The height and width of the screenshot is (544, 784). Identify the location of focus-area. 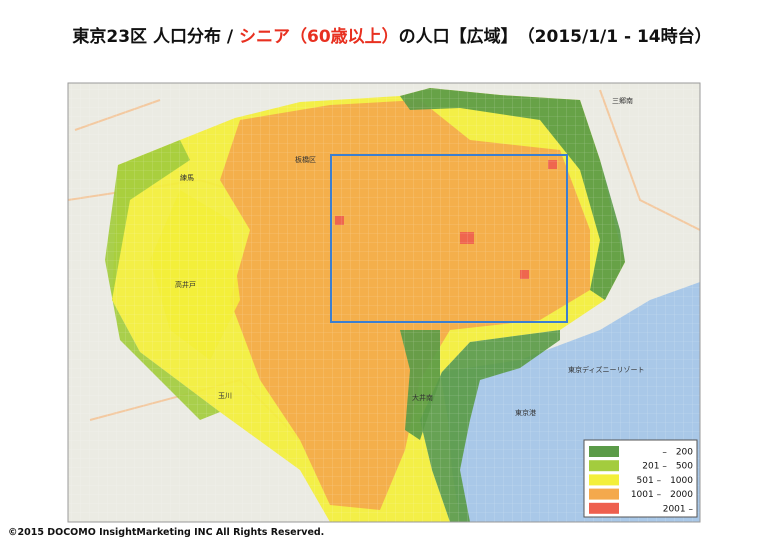
(449, 238).